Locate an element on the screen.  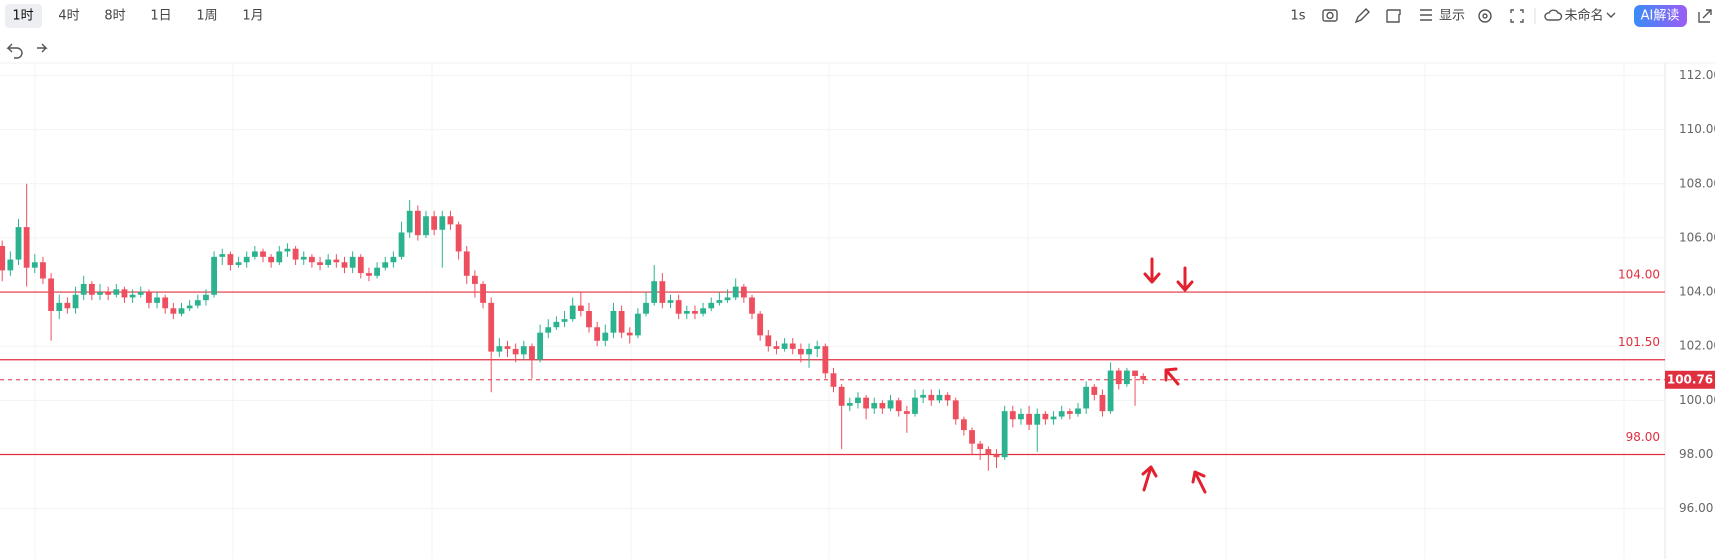
share-icon is located at coordinates (1705, 16).